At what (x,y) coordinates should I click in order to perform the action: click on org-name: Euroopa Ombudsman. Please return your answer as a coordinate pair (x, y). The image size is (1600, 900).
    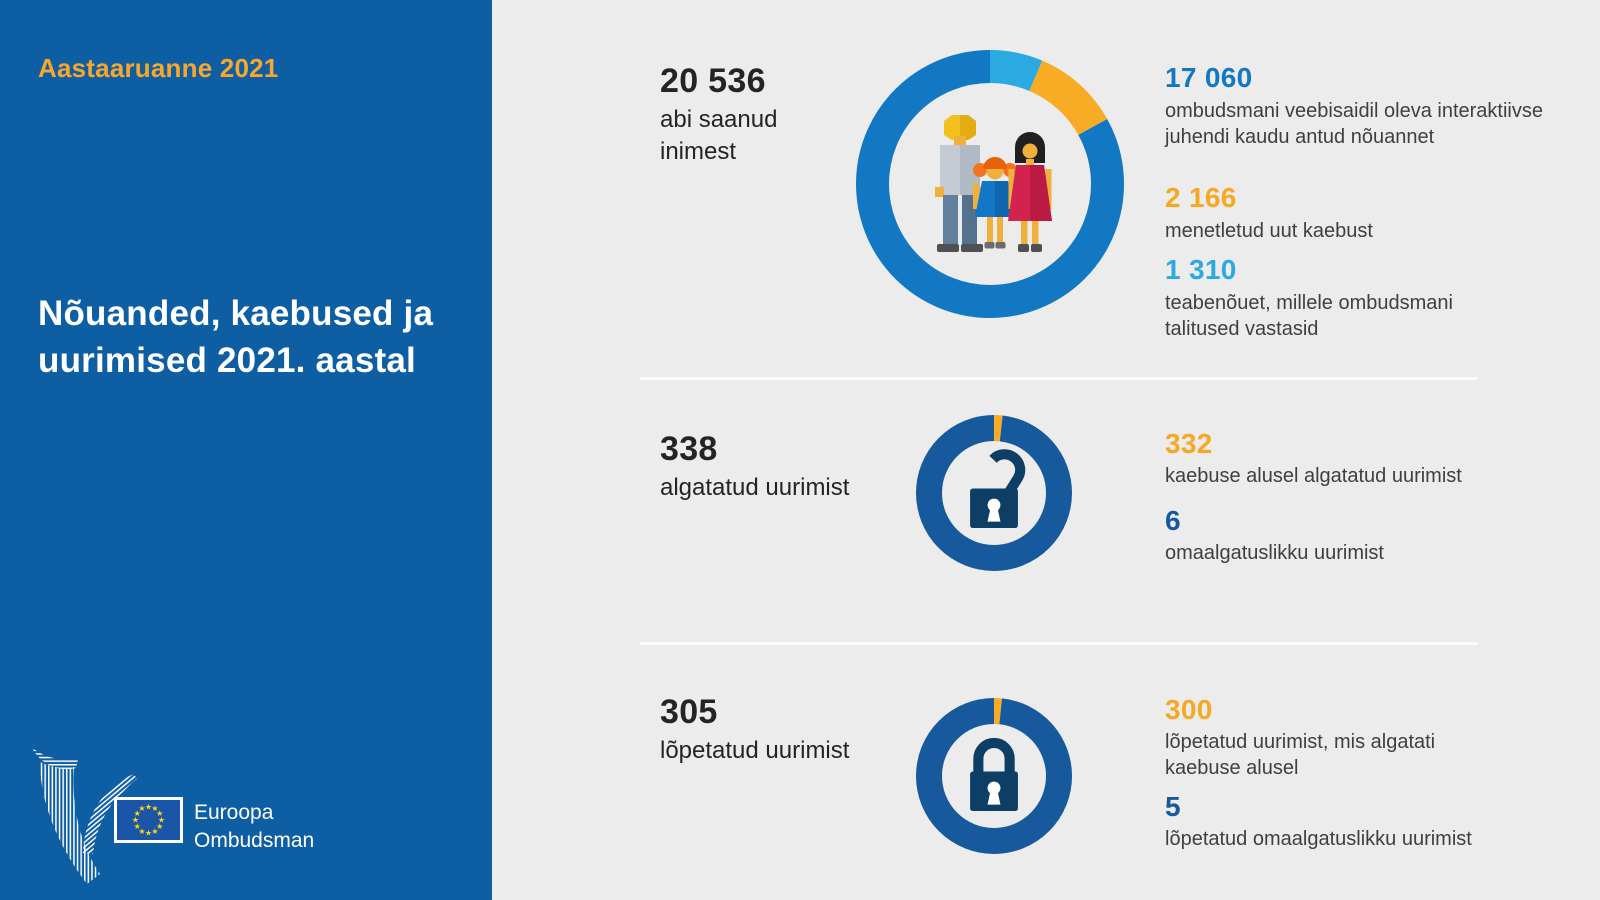
    Looking at the image, I should click on (254, 827).